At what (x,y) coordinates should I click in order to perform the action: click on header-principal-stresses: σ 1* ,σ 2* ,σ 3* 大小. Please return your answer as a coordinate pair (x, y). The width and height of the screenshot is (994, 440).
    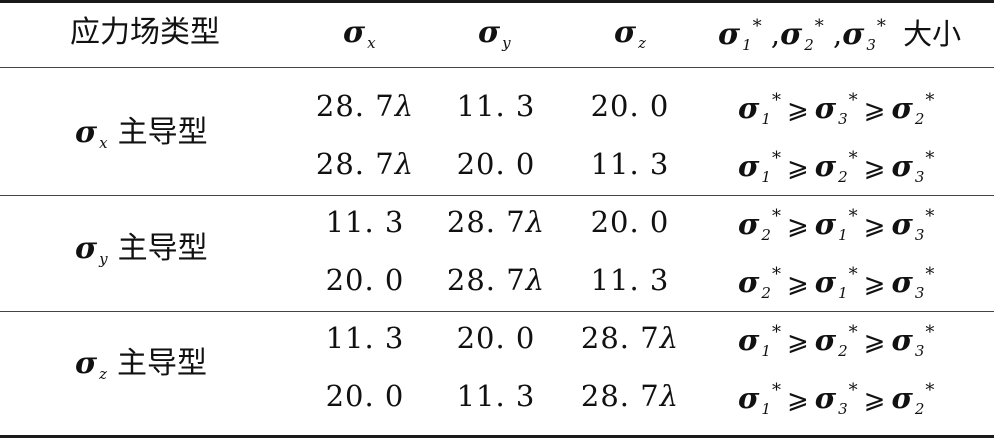
    Looking at the image, I should click on (840, 35).